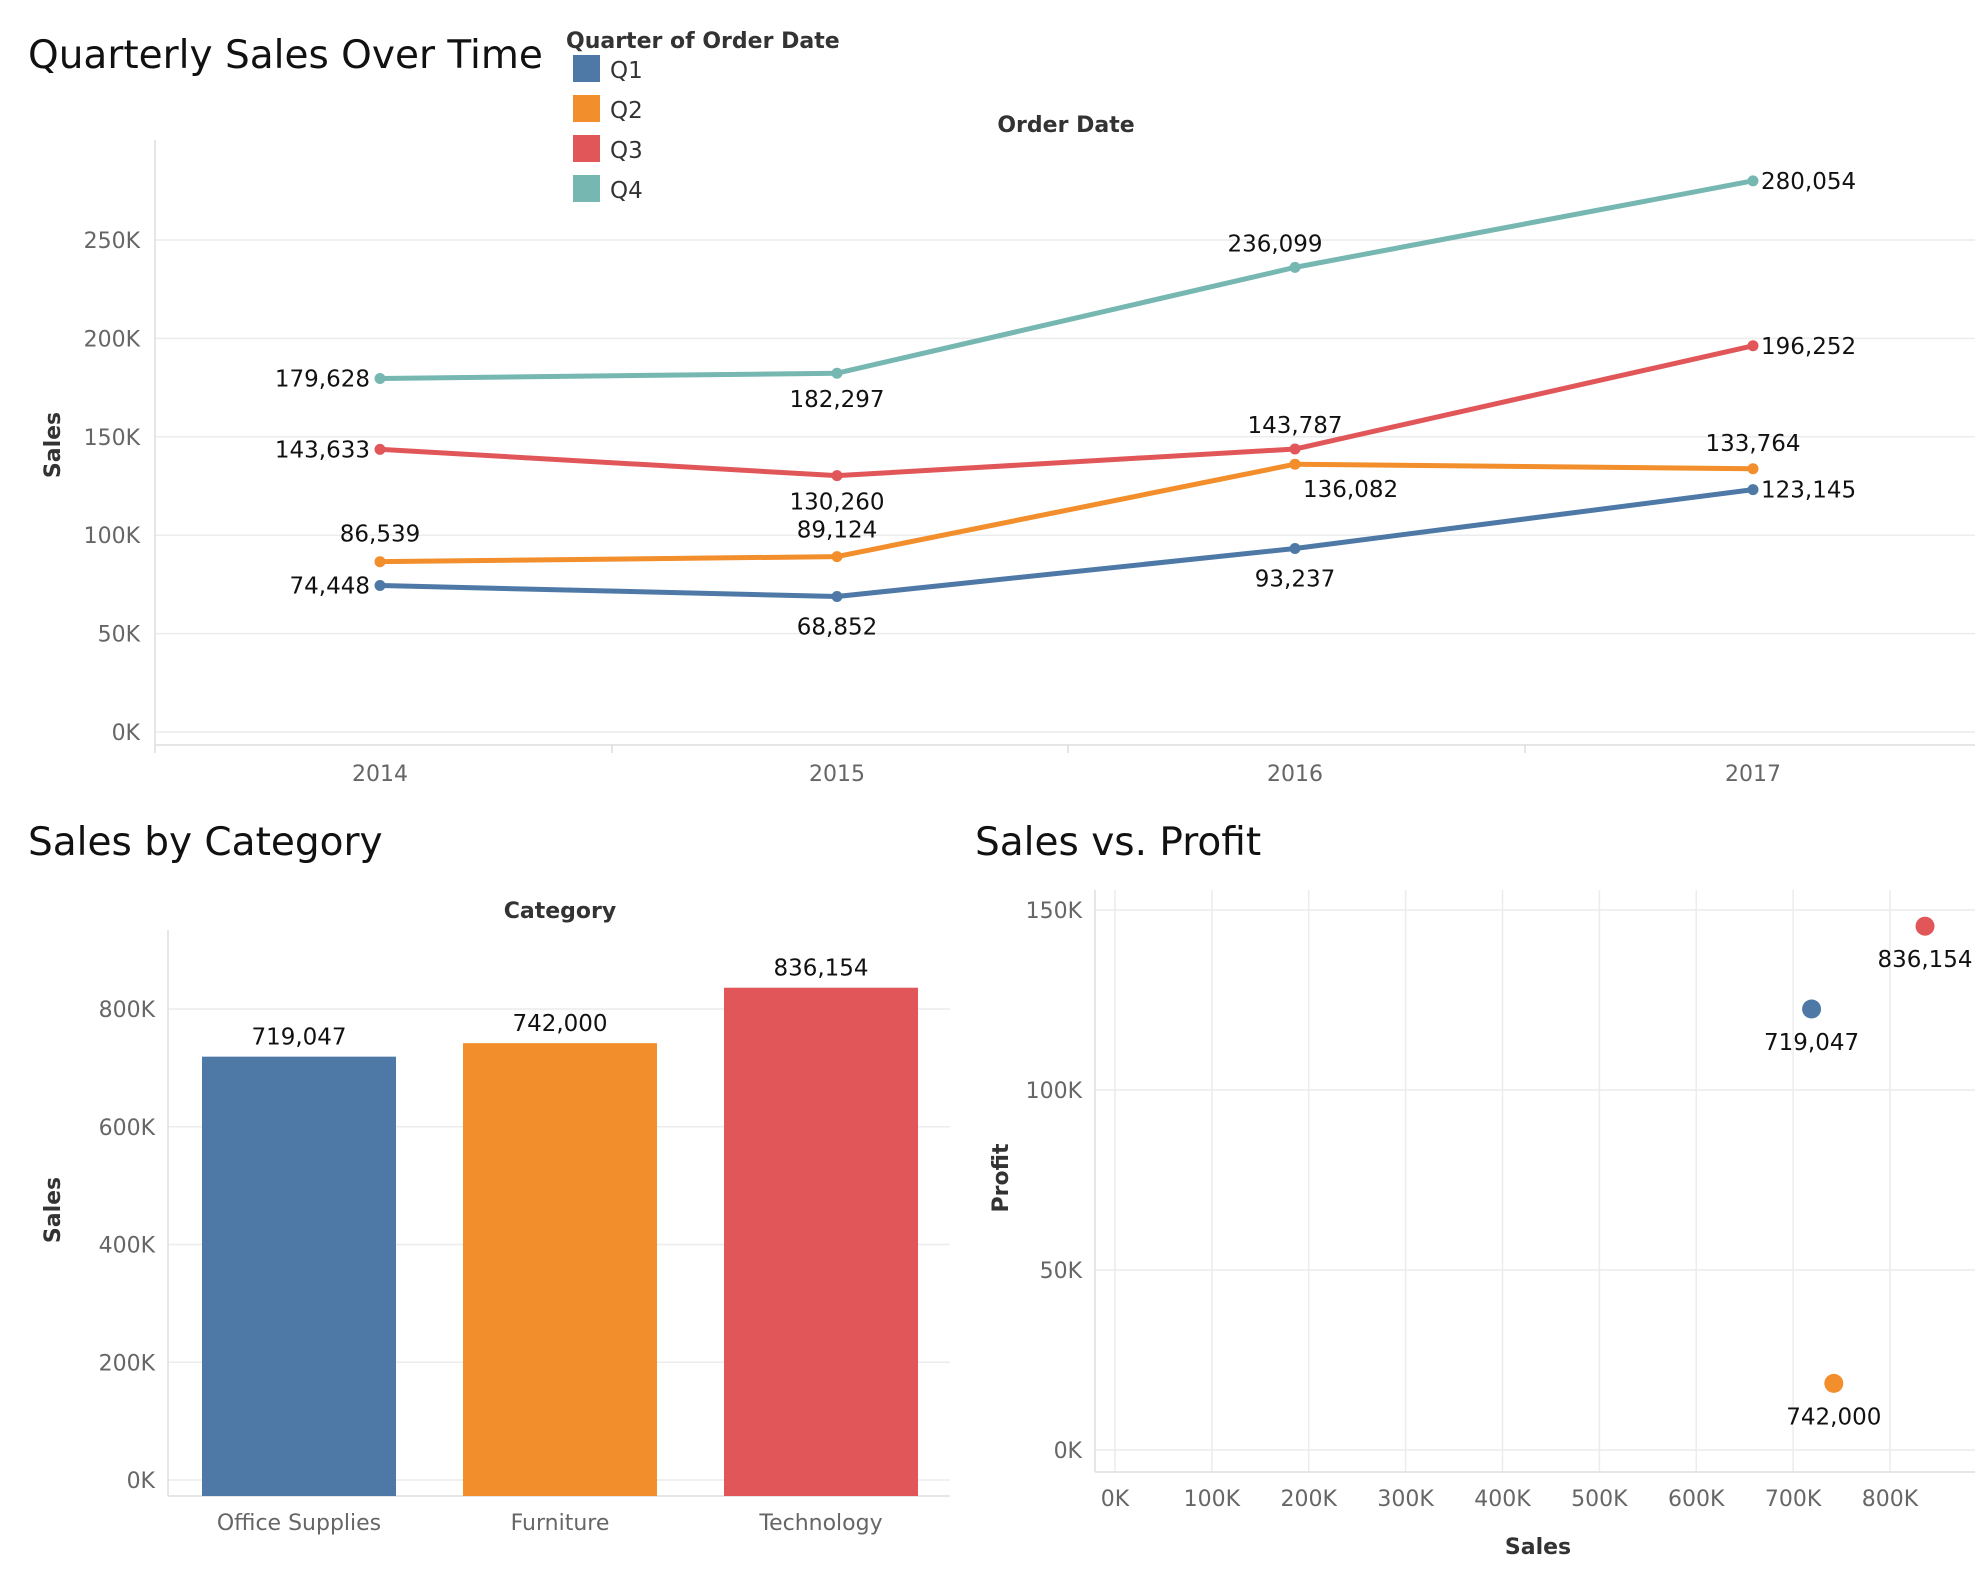 The height and width of the screenshot is (1589, 1985). What do you see at coordinates (322, 379) in the screenshot?
I see `line-data-label: 179,628` at bounding box center [322, 379].